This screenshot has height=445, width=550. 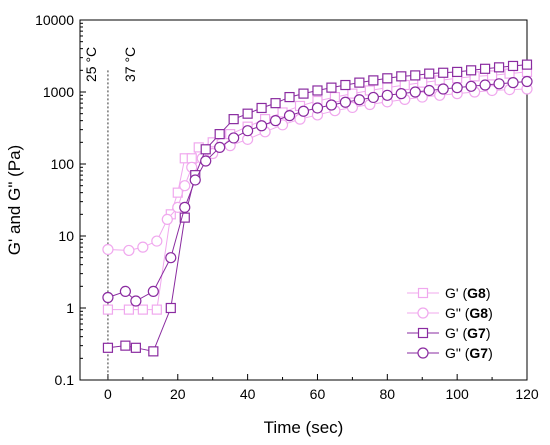 I want to click on y-tick-label: 1, so click(x=70, y=308).